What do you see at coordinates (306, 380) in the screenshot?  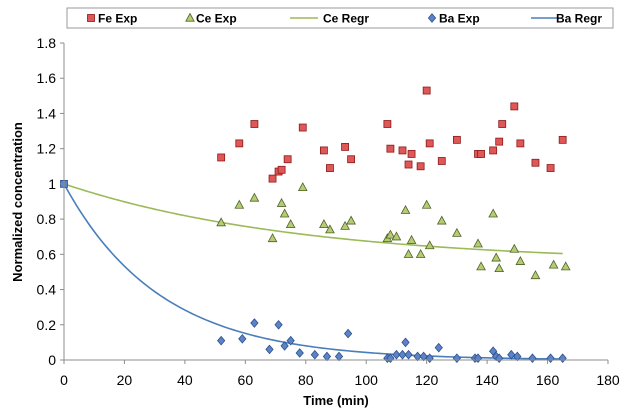 I see `x-tick-label: 80` at bounding box center [306, 380].